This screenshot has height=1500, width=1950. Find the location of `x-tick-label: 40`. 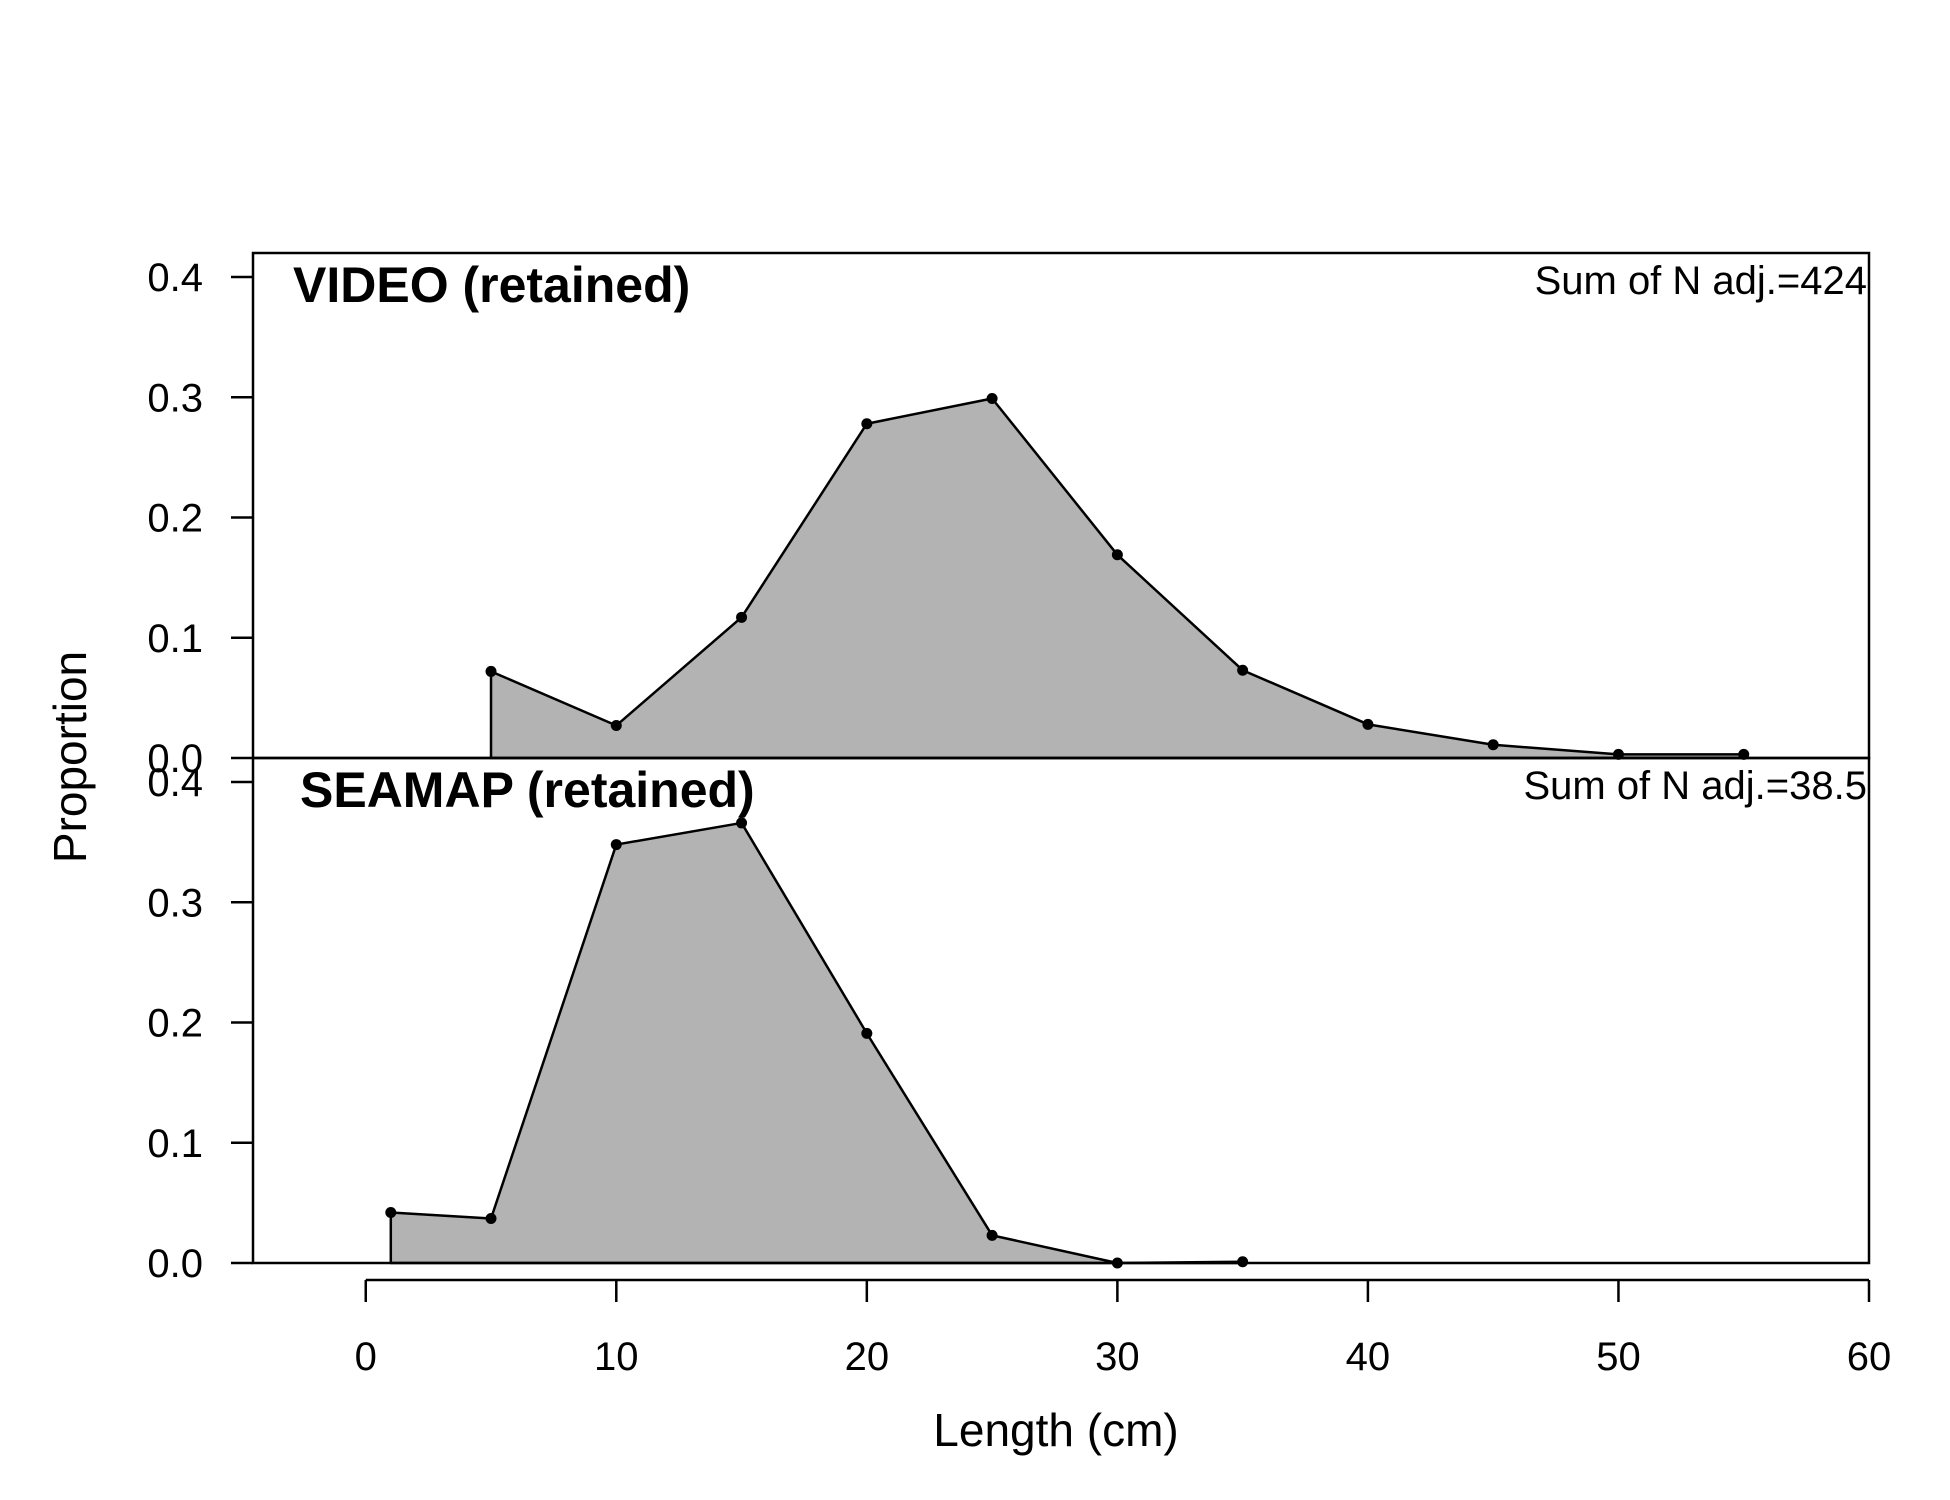

x-tick-label: 40 is located at coordinates (1368, 1357).